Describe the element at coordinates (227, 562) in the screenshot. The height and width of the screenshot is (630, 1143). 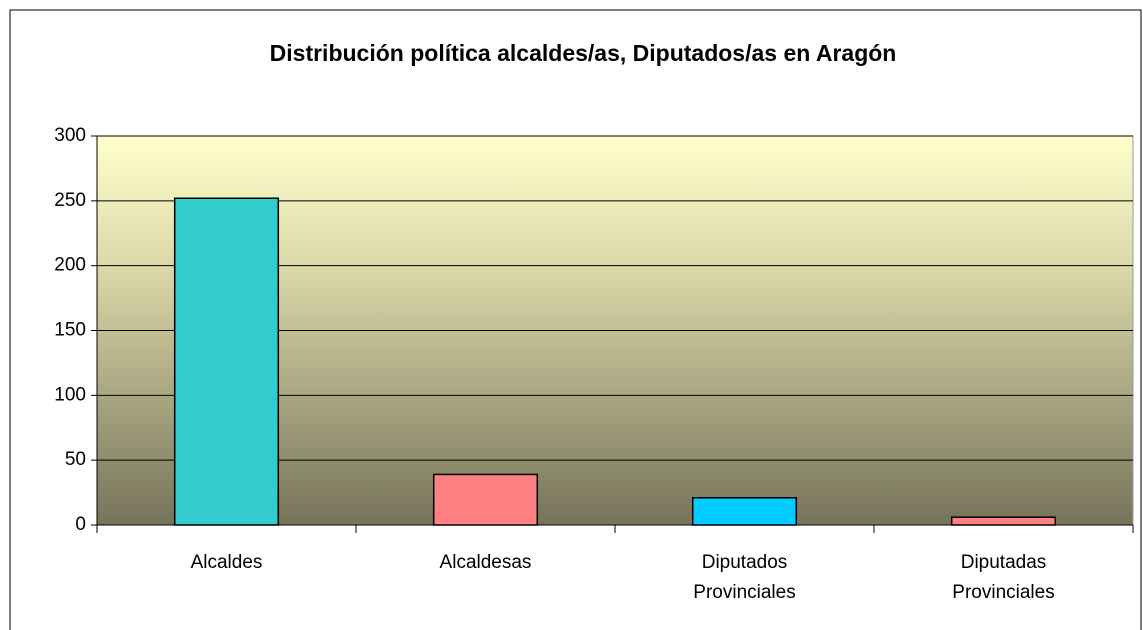
I see `x-tick-label: Alcaldes` at that location.